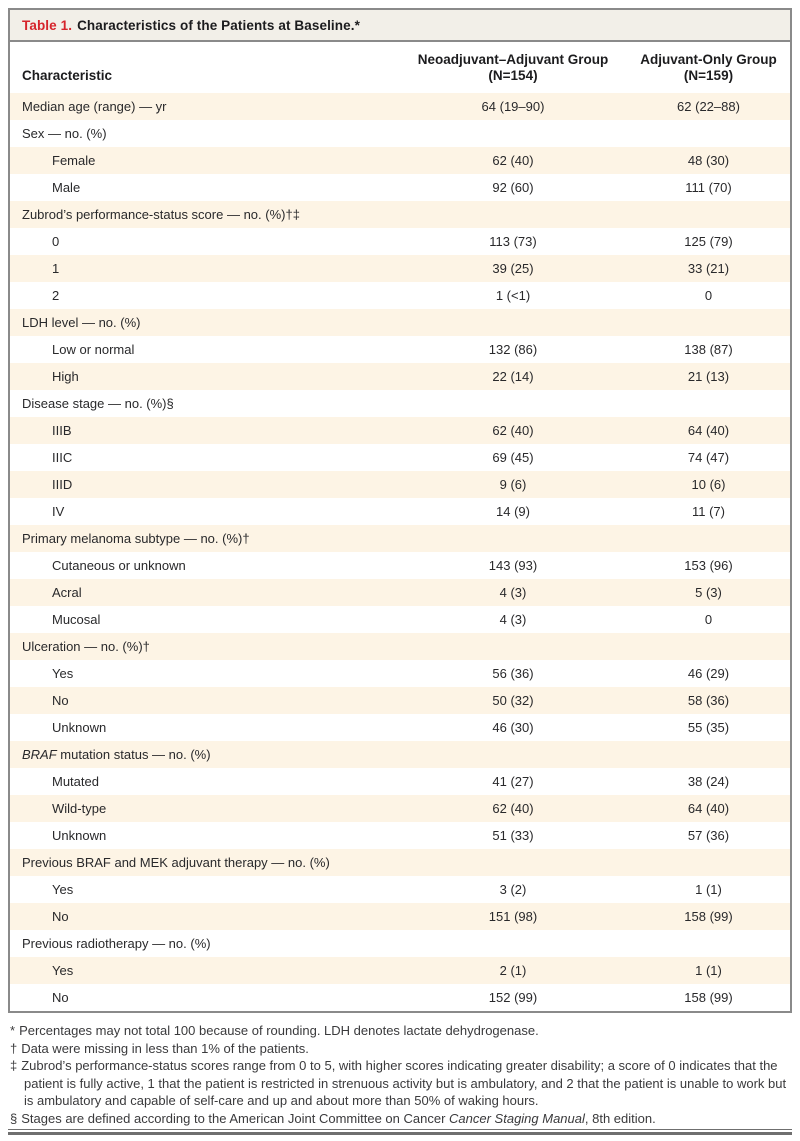  What do you see at coordinates (513, 295) in the screenshot?
I see `value-neoadjuvant-adjuvant: 1 (<1)` at bounding box center [513, 295].